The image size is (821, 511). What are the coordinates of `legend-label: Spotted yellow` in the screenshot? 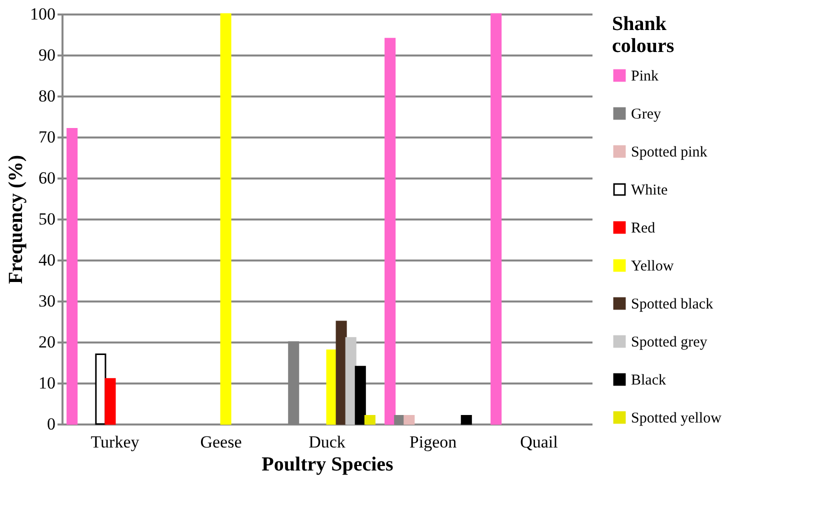 It's located at (676, 418).